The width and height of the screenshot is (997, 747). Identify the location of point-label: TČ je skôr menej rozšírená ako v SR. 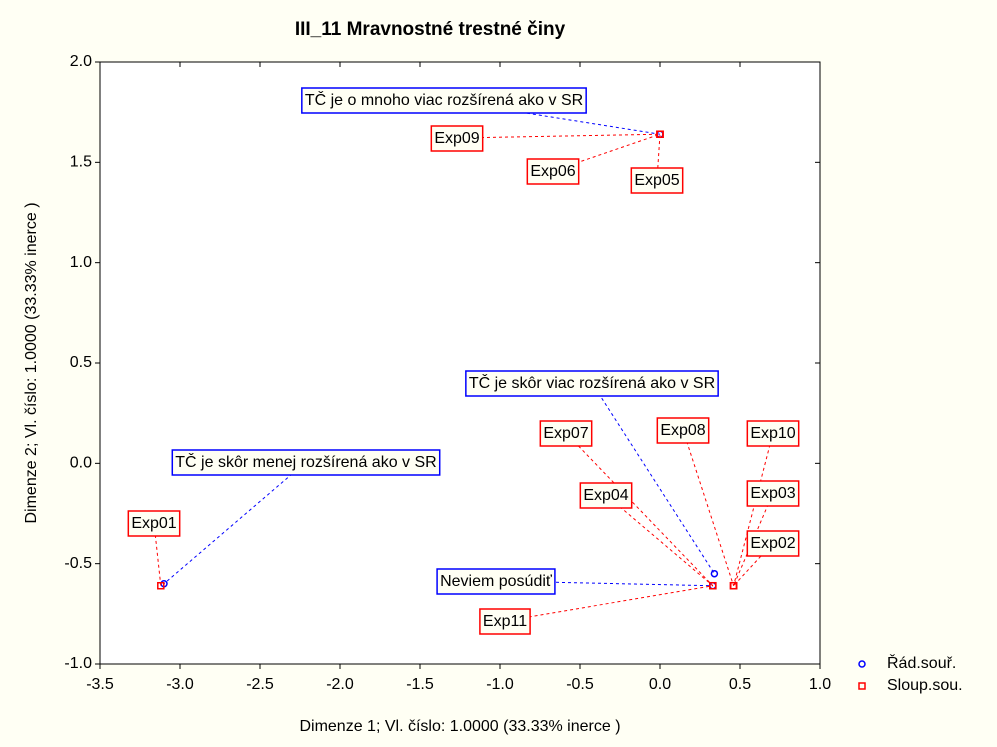
(305, 461).